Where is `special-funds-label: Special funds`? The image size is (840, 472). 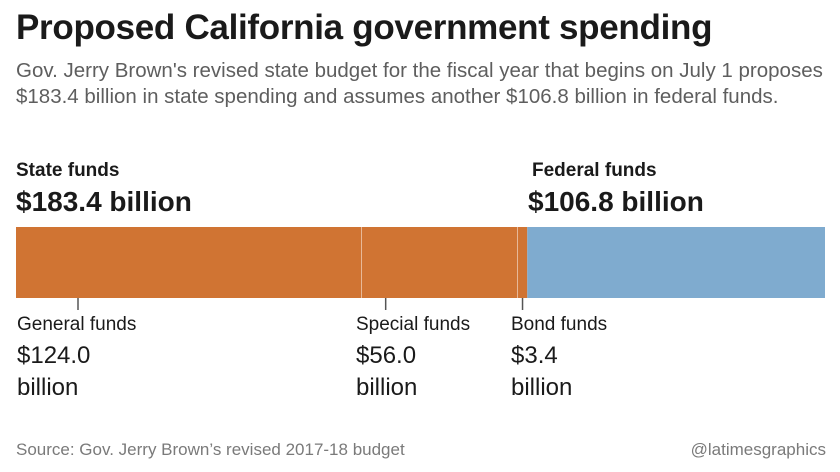 special-funds-label: Special funds is located at coordinates (413, 324).